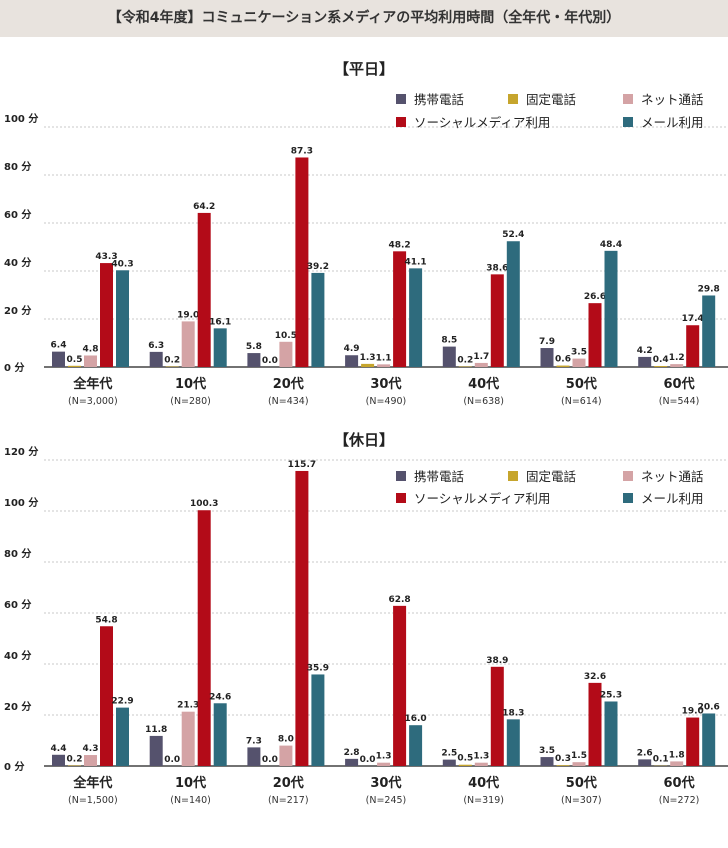 This screenshot has width=728, height=848. What do you see at coordinates (288, 800) in the screenshot?
I see `holiday-sample-size-label: (N=217)` at bounding box center [288, 800].